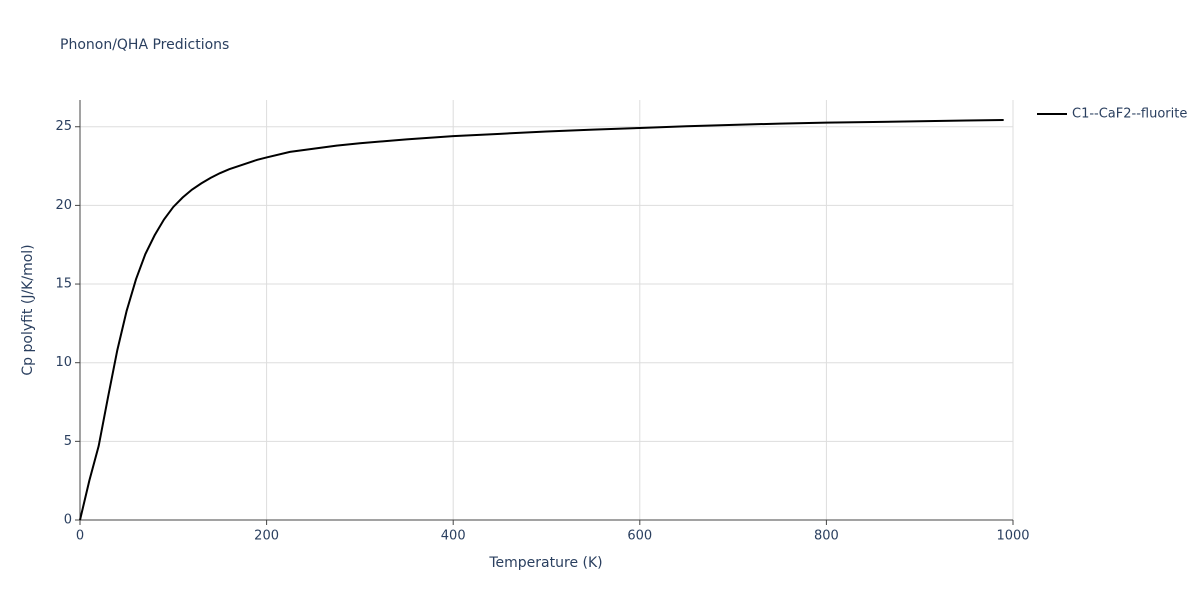  I want to click on y-tick-label: 5, so click(68, 441).